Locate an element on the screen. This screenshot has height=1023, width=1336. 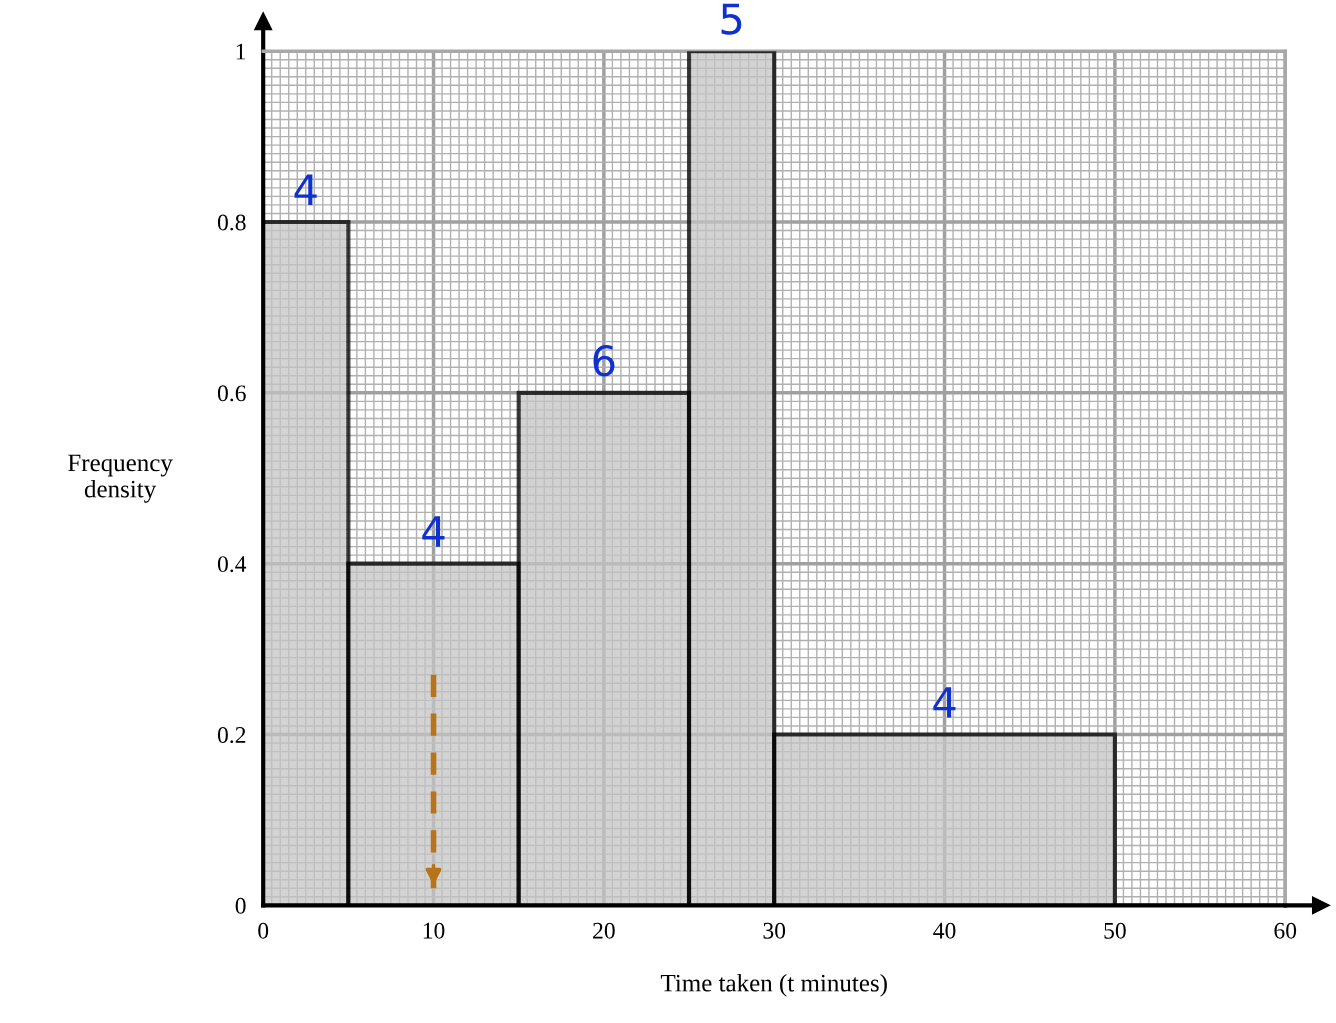
x-tick-label: 40 is located at coordinates (944, 930).